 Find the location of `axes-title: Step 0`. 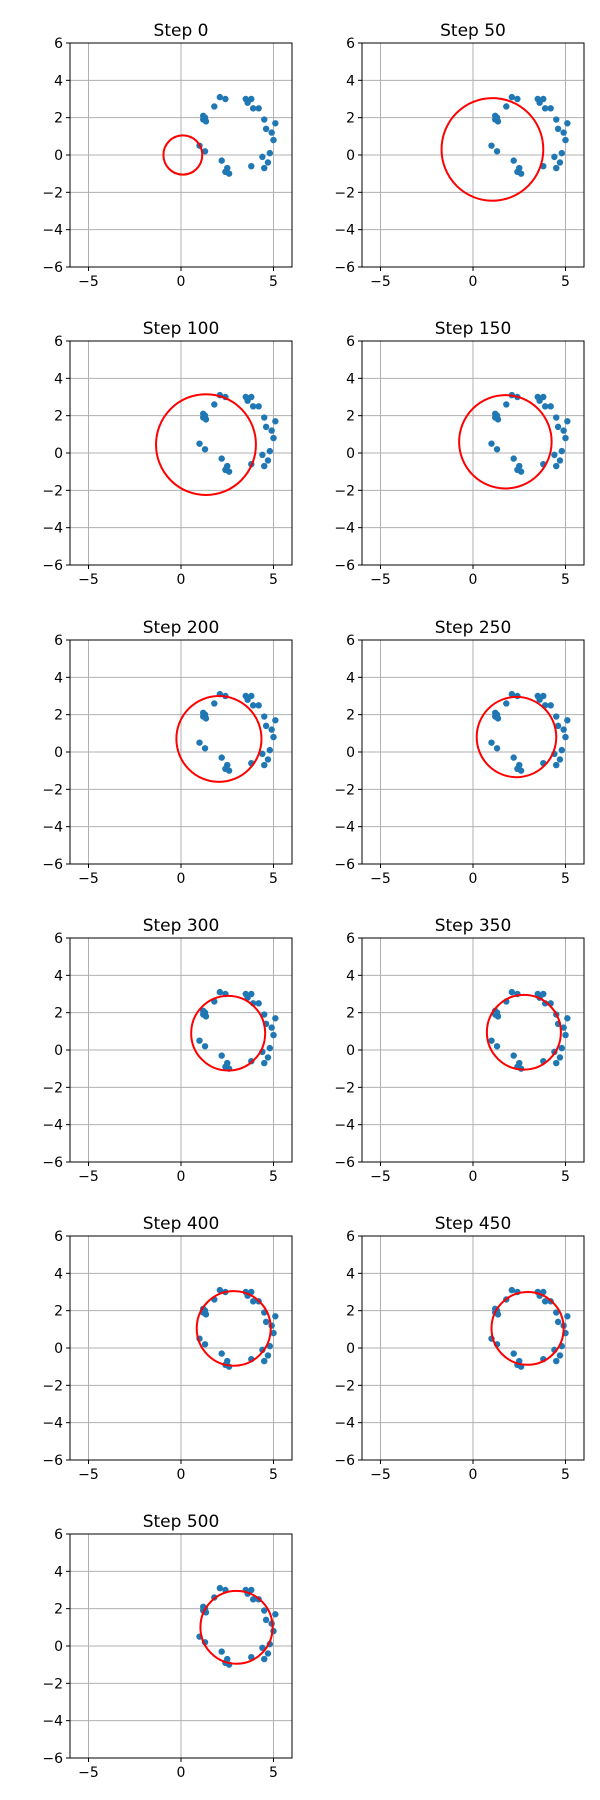

axes-title: Step 0 is located at coordinates (181, 31).